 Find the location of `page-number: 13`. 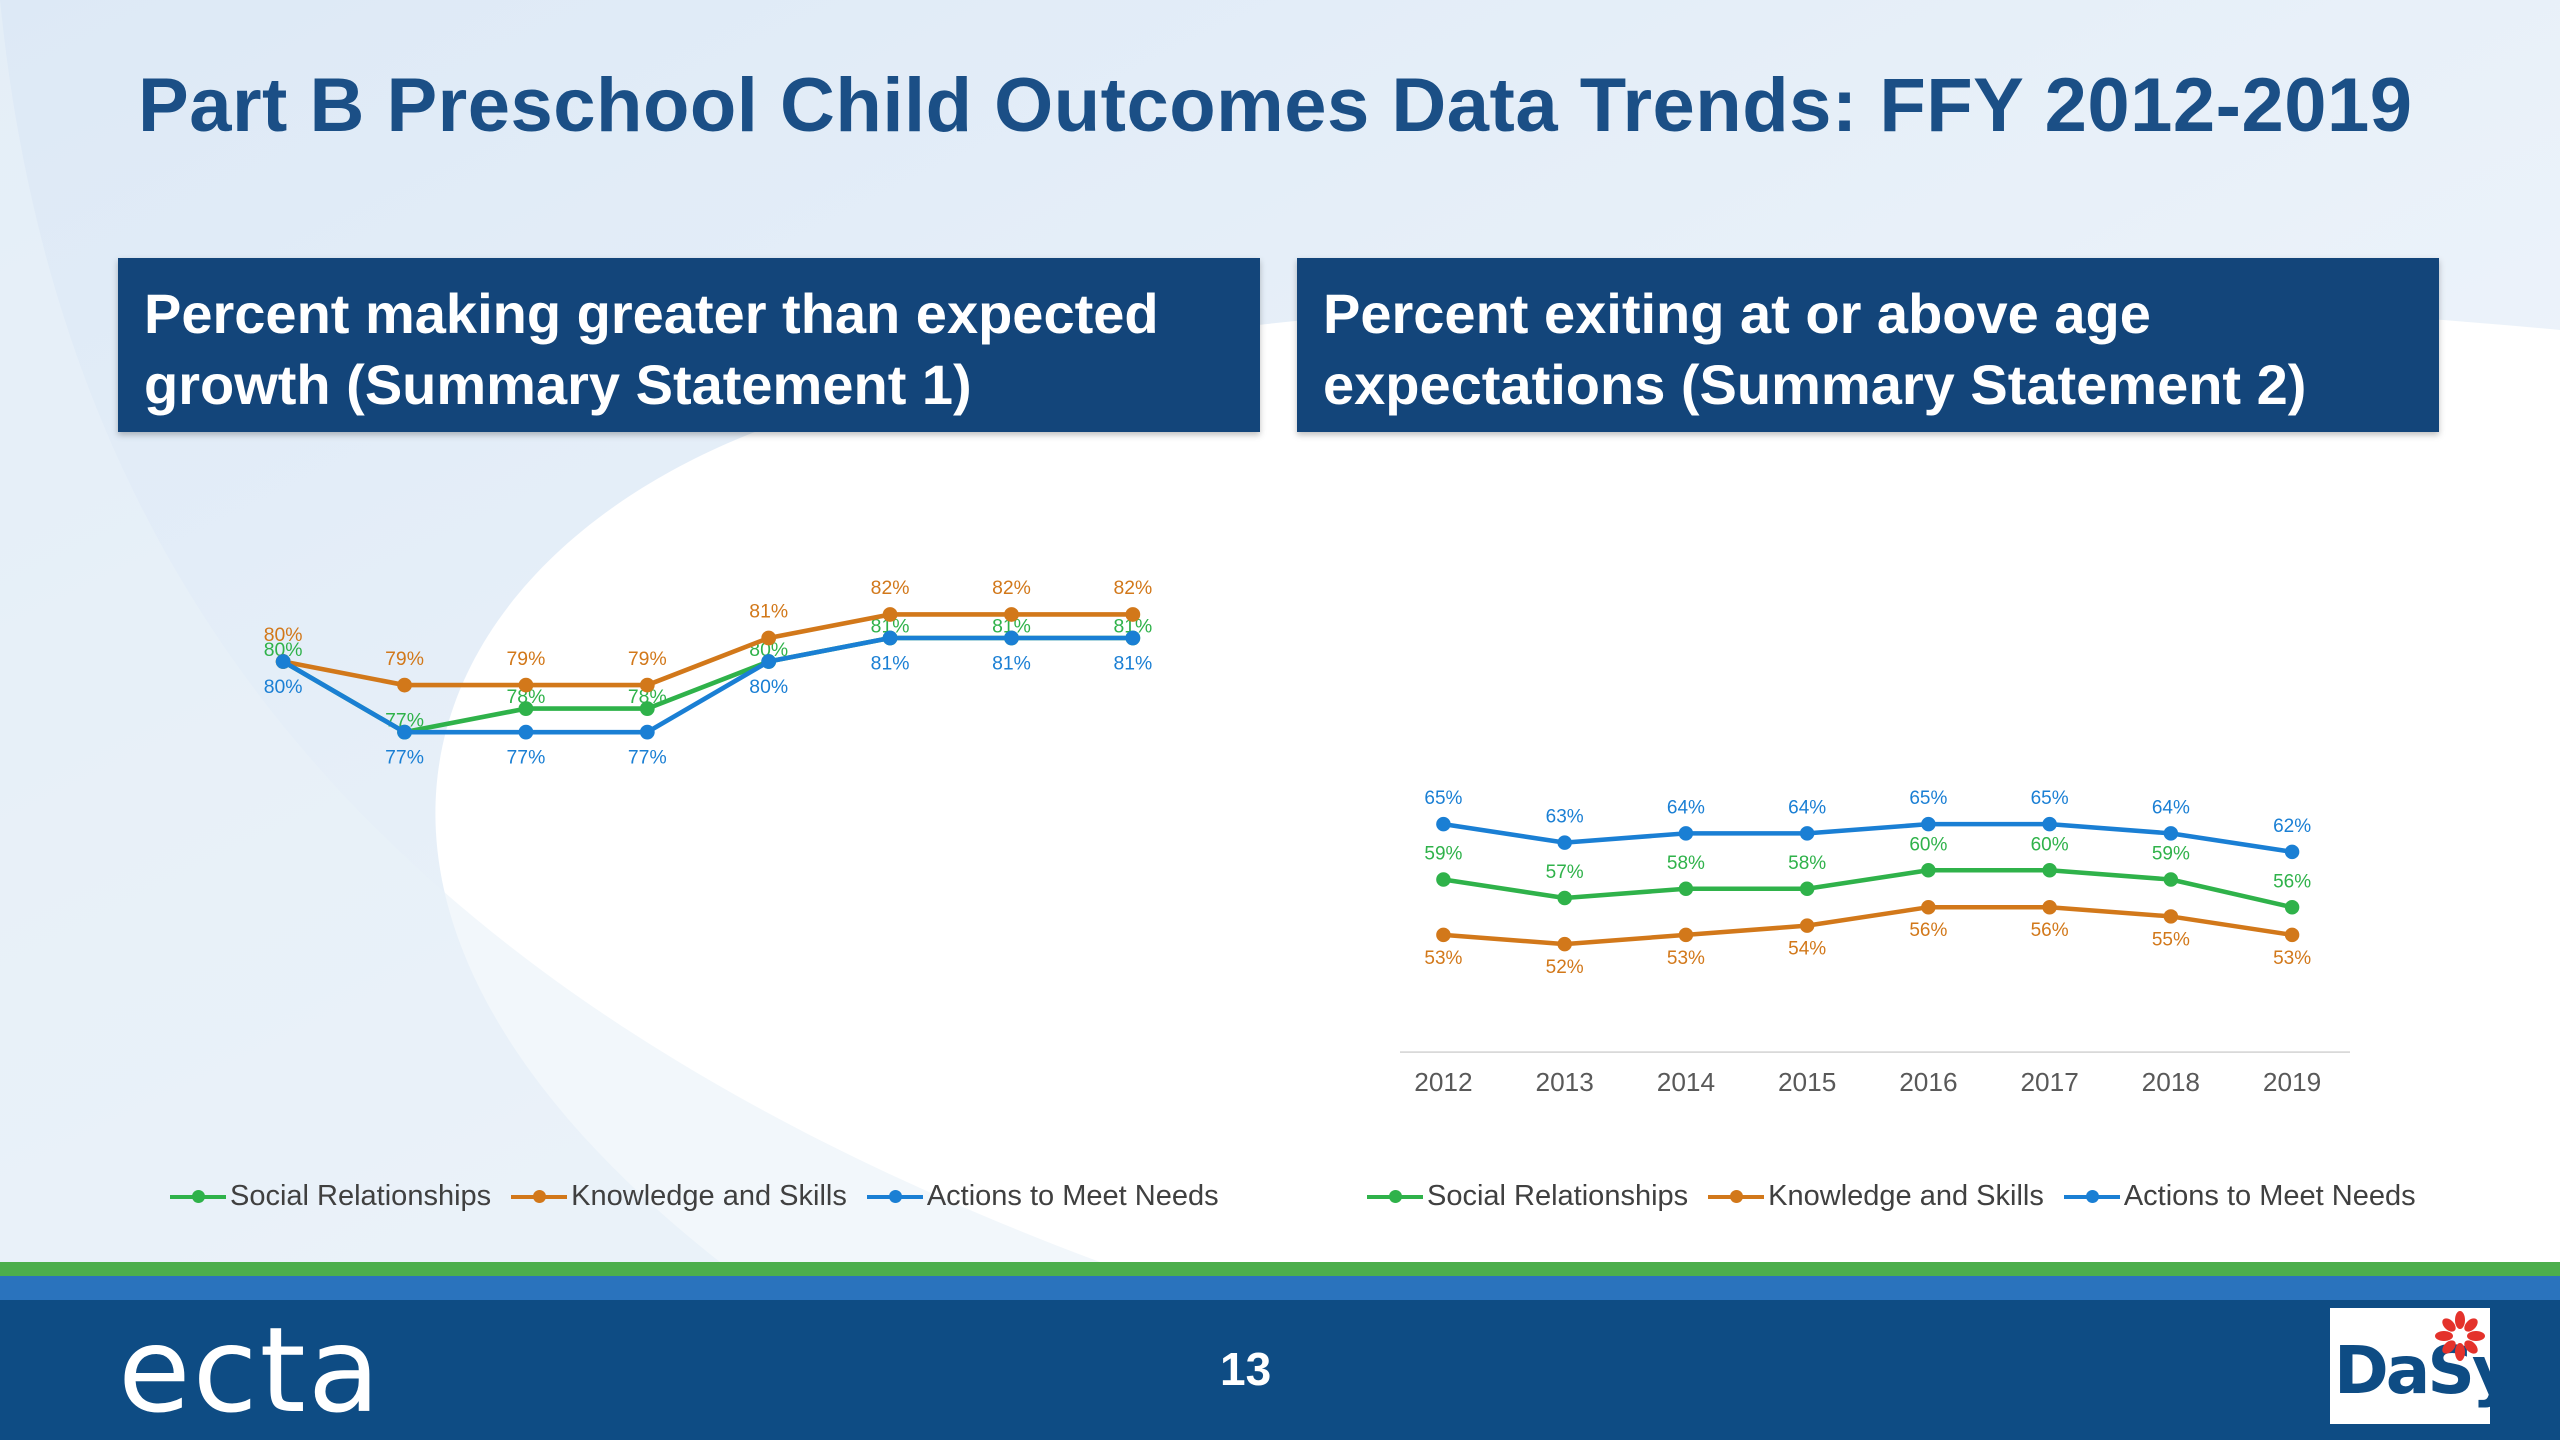

page-number: 13 is located at coordinates (1246, 1369).